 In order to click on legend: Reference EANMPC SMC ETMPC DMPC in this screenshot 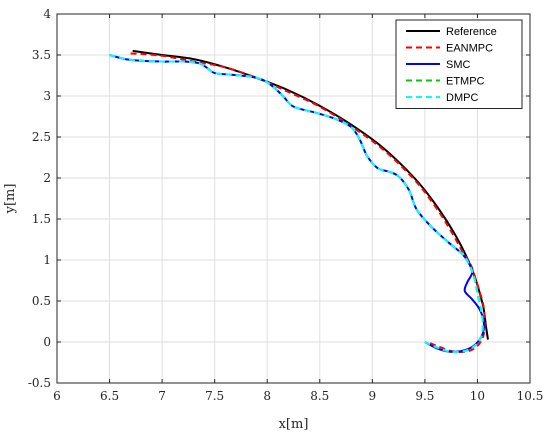, I will do `click(459, 64)`.